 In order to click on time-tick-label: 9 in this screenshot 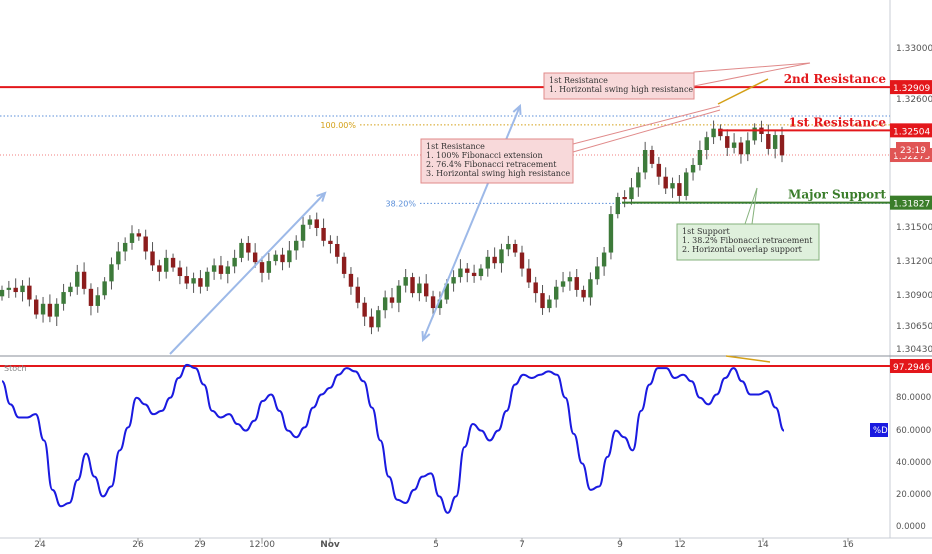, I will do `click(620, 545)`.